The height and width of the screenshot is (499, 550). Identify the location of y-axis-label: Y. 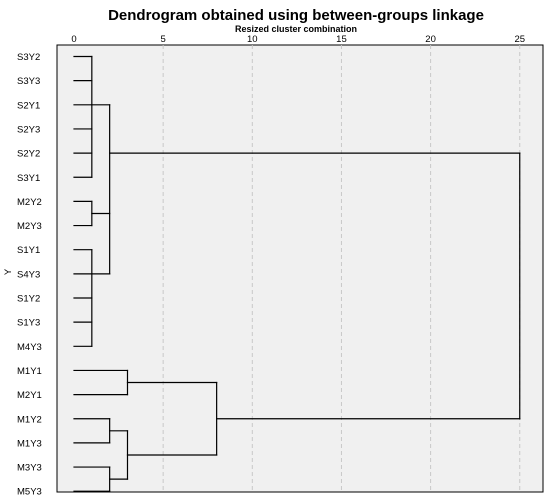
(8, 271).